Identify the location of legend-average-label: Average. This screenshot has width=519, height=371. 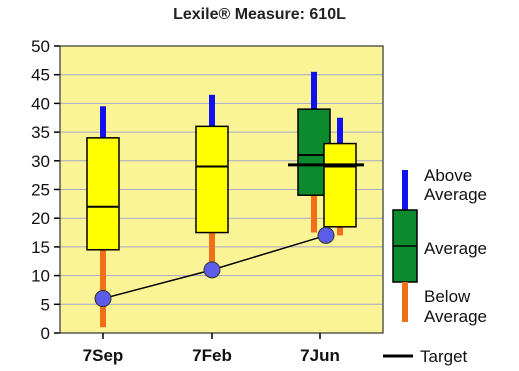
(455, 248).